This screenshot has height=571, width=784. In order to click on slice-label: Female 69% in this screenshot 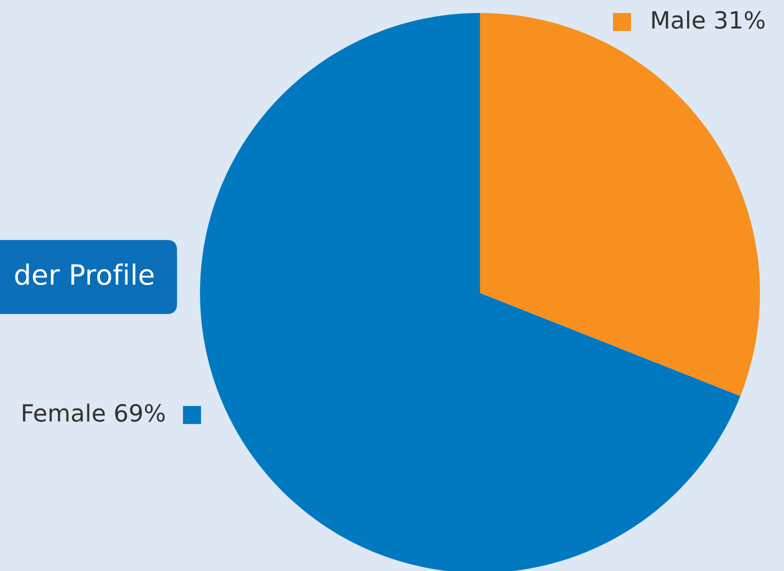, I will do `click(93, 413)`.